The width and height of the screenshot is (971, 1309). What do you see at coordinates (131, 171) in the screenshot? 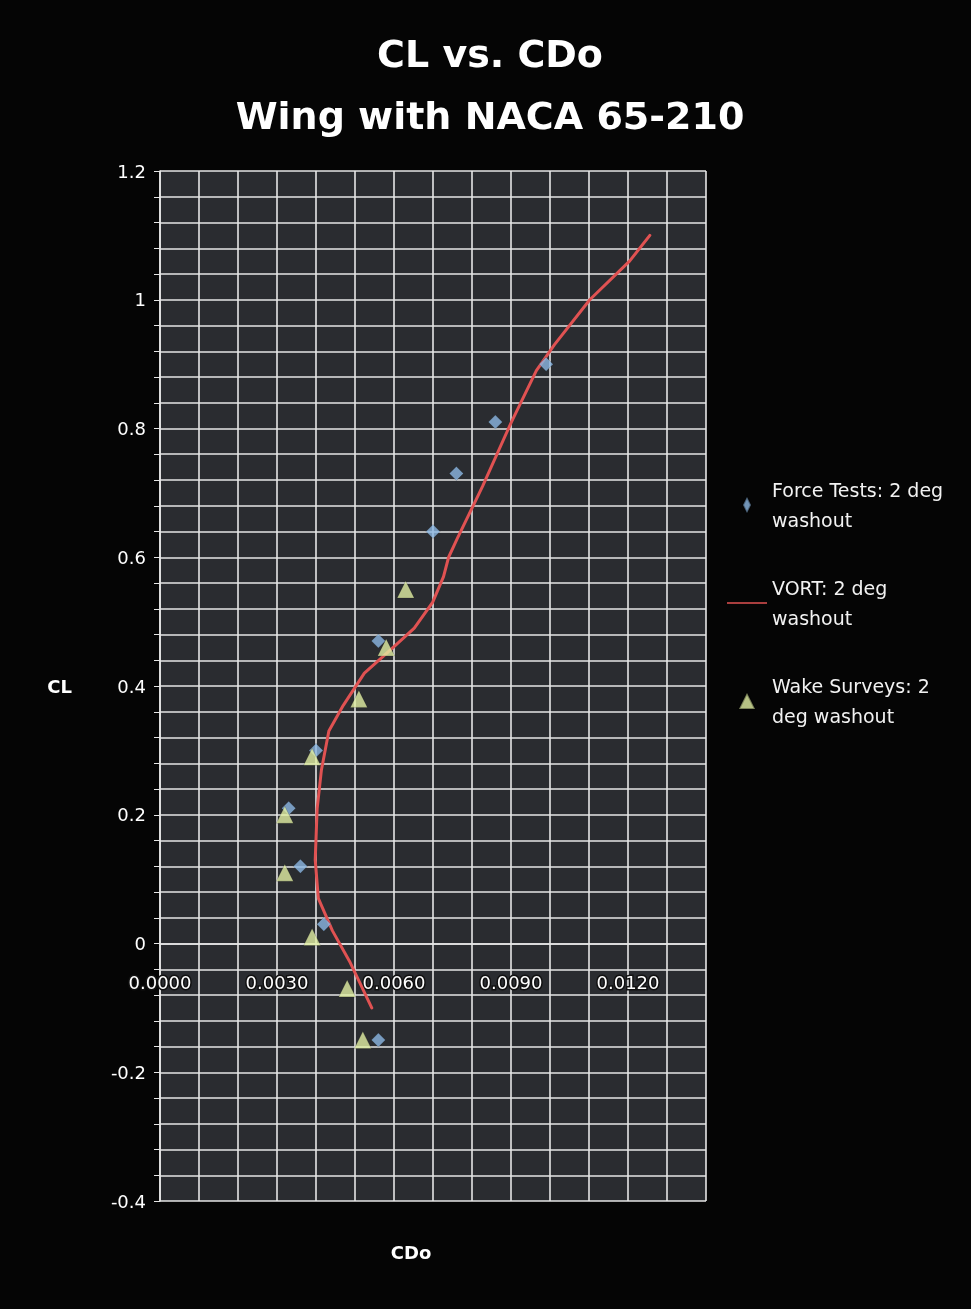
I see `y-tick-label: 1.2` at bounding box center [131, 171].